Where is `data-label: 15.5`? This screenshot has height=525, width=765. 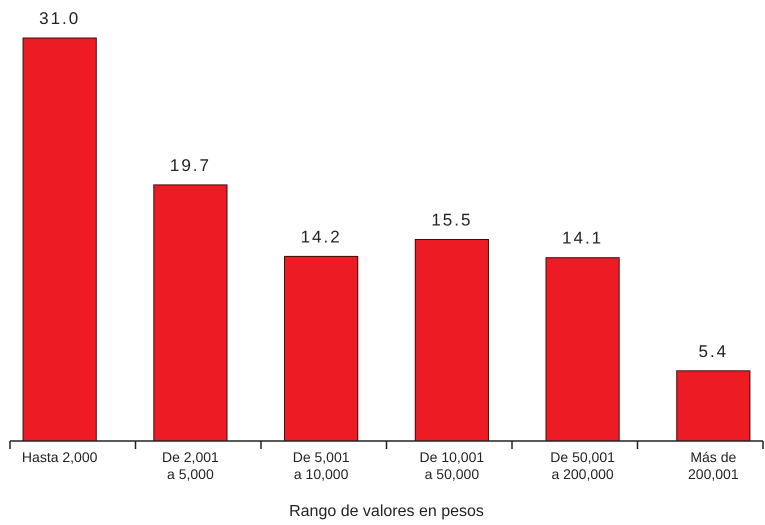 data-label: 15.5 is located at coordinates (451, 220).